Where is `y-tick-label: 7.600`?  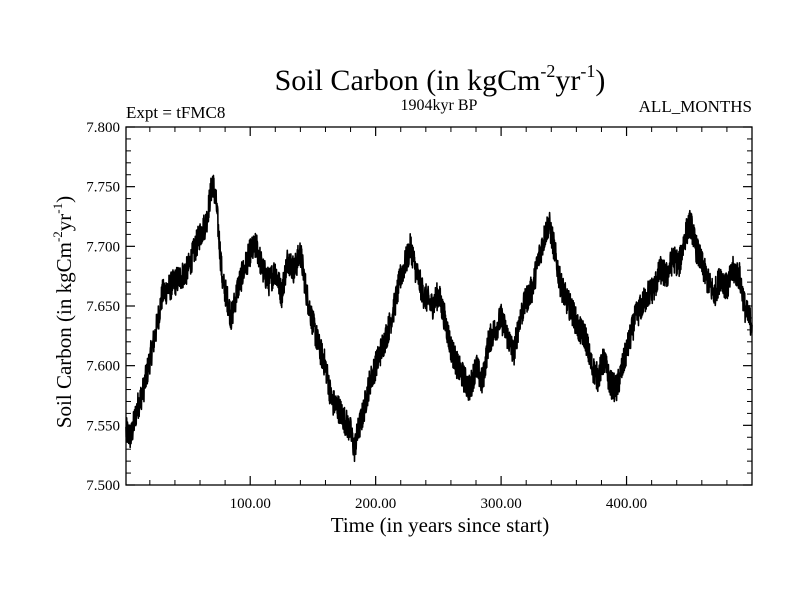
y-tick-label: 7.600 is located at coordinates (103, 367).